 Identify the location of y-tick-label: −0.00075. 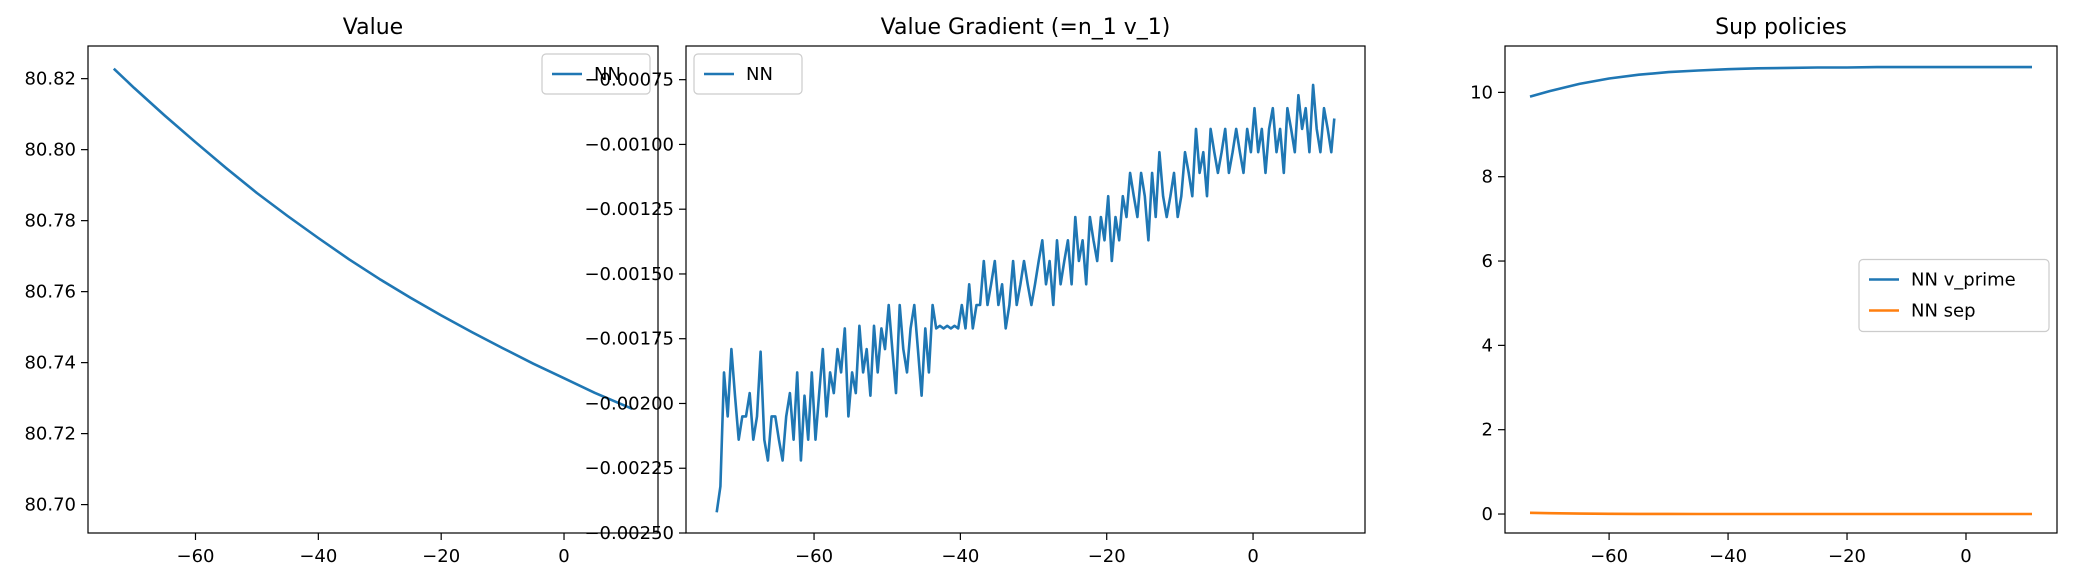
(629, 80).